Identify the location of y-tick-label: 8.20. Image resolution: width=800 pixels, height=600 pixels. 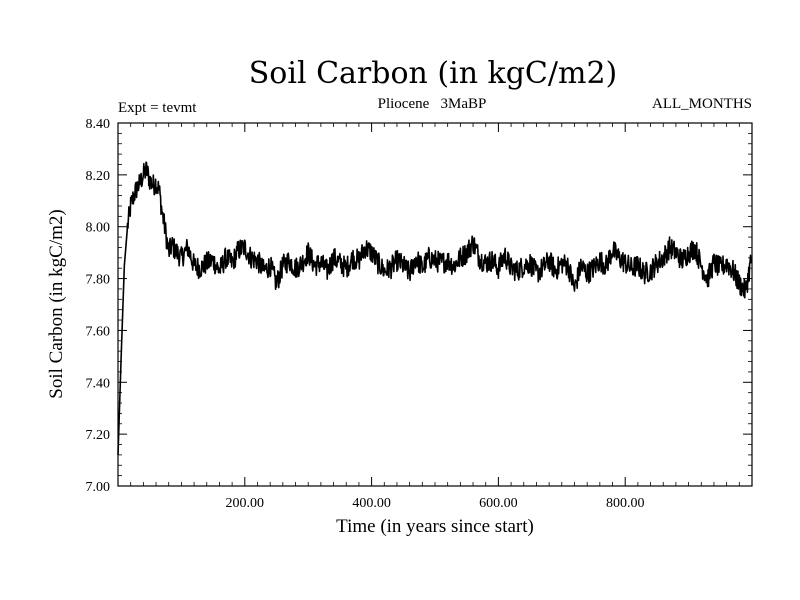
(98, 176).